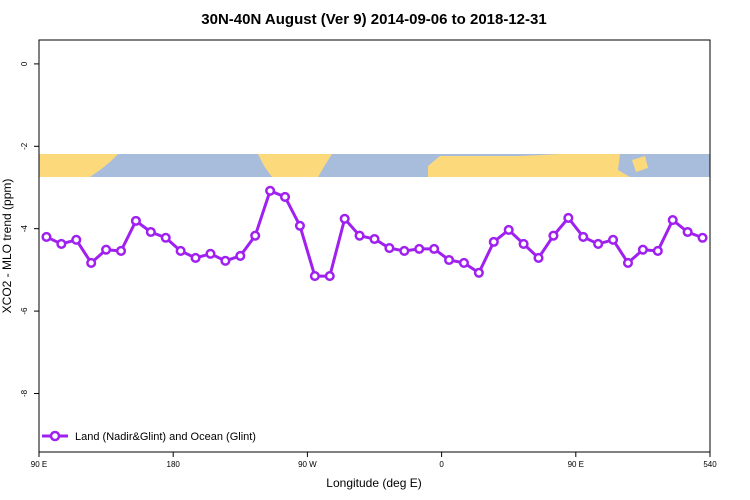 This screenshot has height=500, width=750. Describe the element at coordinates (24, 229) in the screenshot. I see `y-tick-label: -4` at that location.